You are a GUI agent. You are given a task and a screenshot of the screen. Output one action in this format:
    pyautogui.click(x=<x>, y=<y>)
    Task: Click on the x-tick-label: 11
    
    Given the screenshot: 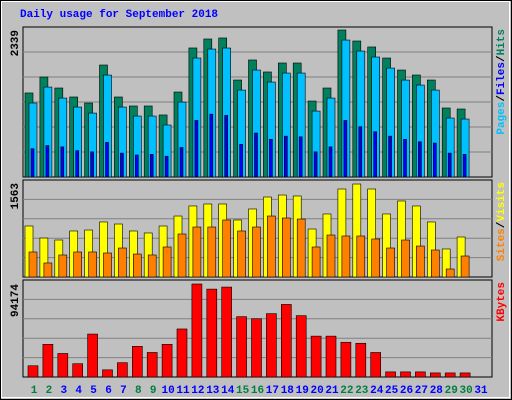 What is the action you would take?
    pyautogui.click(x=183, y=391)
    